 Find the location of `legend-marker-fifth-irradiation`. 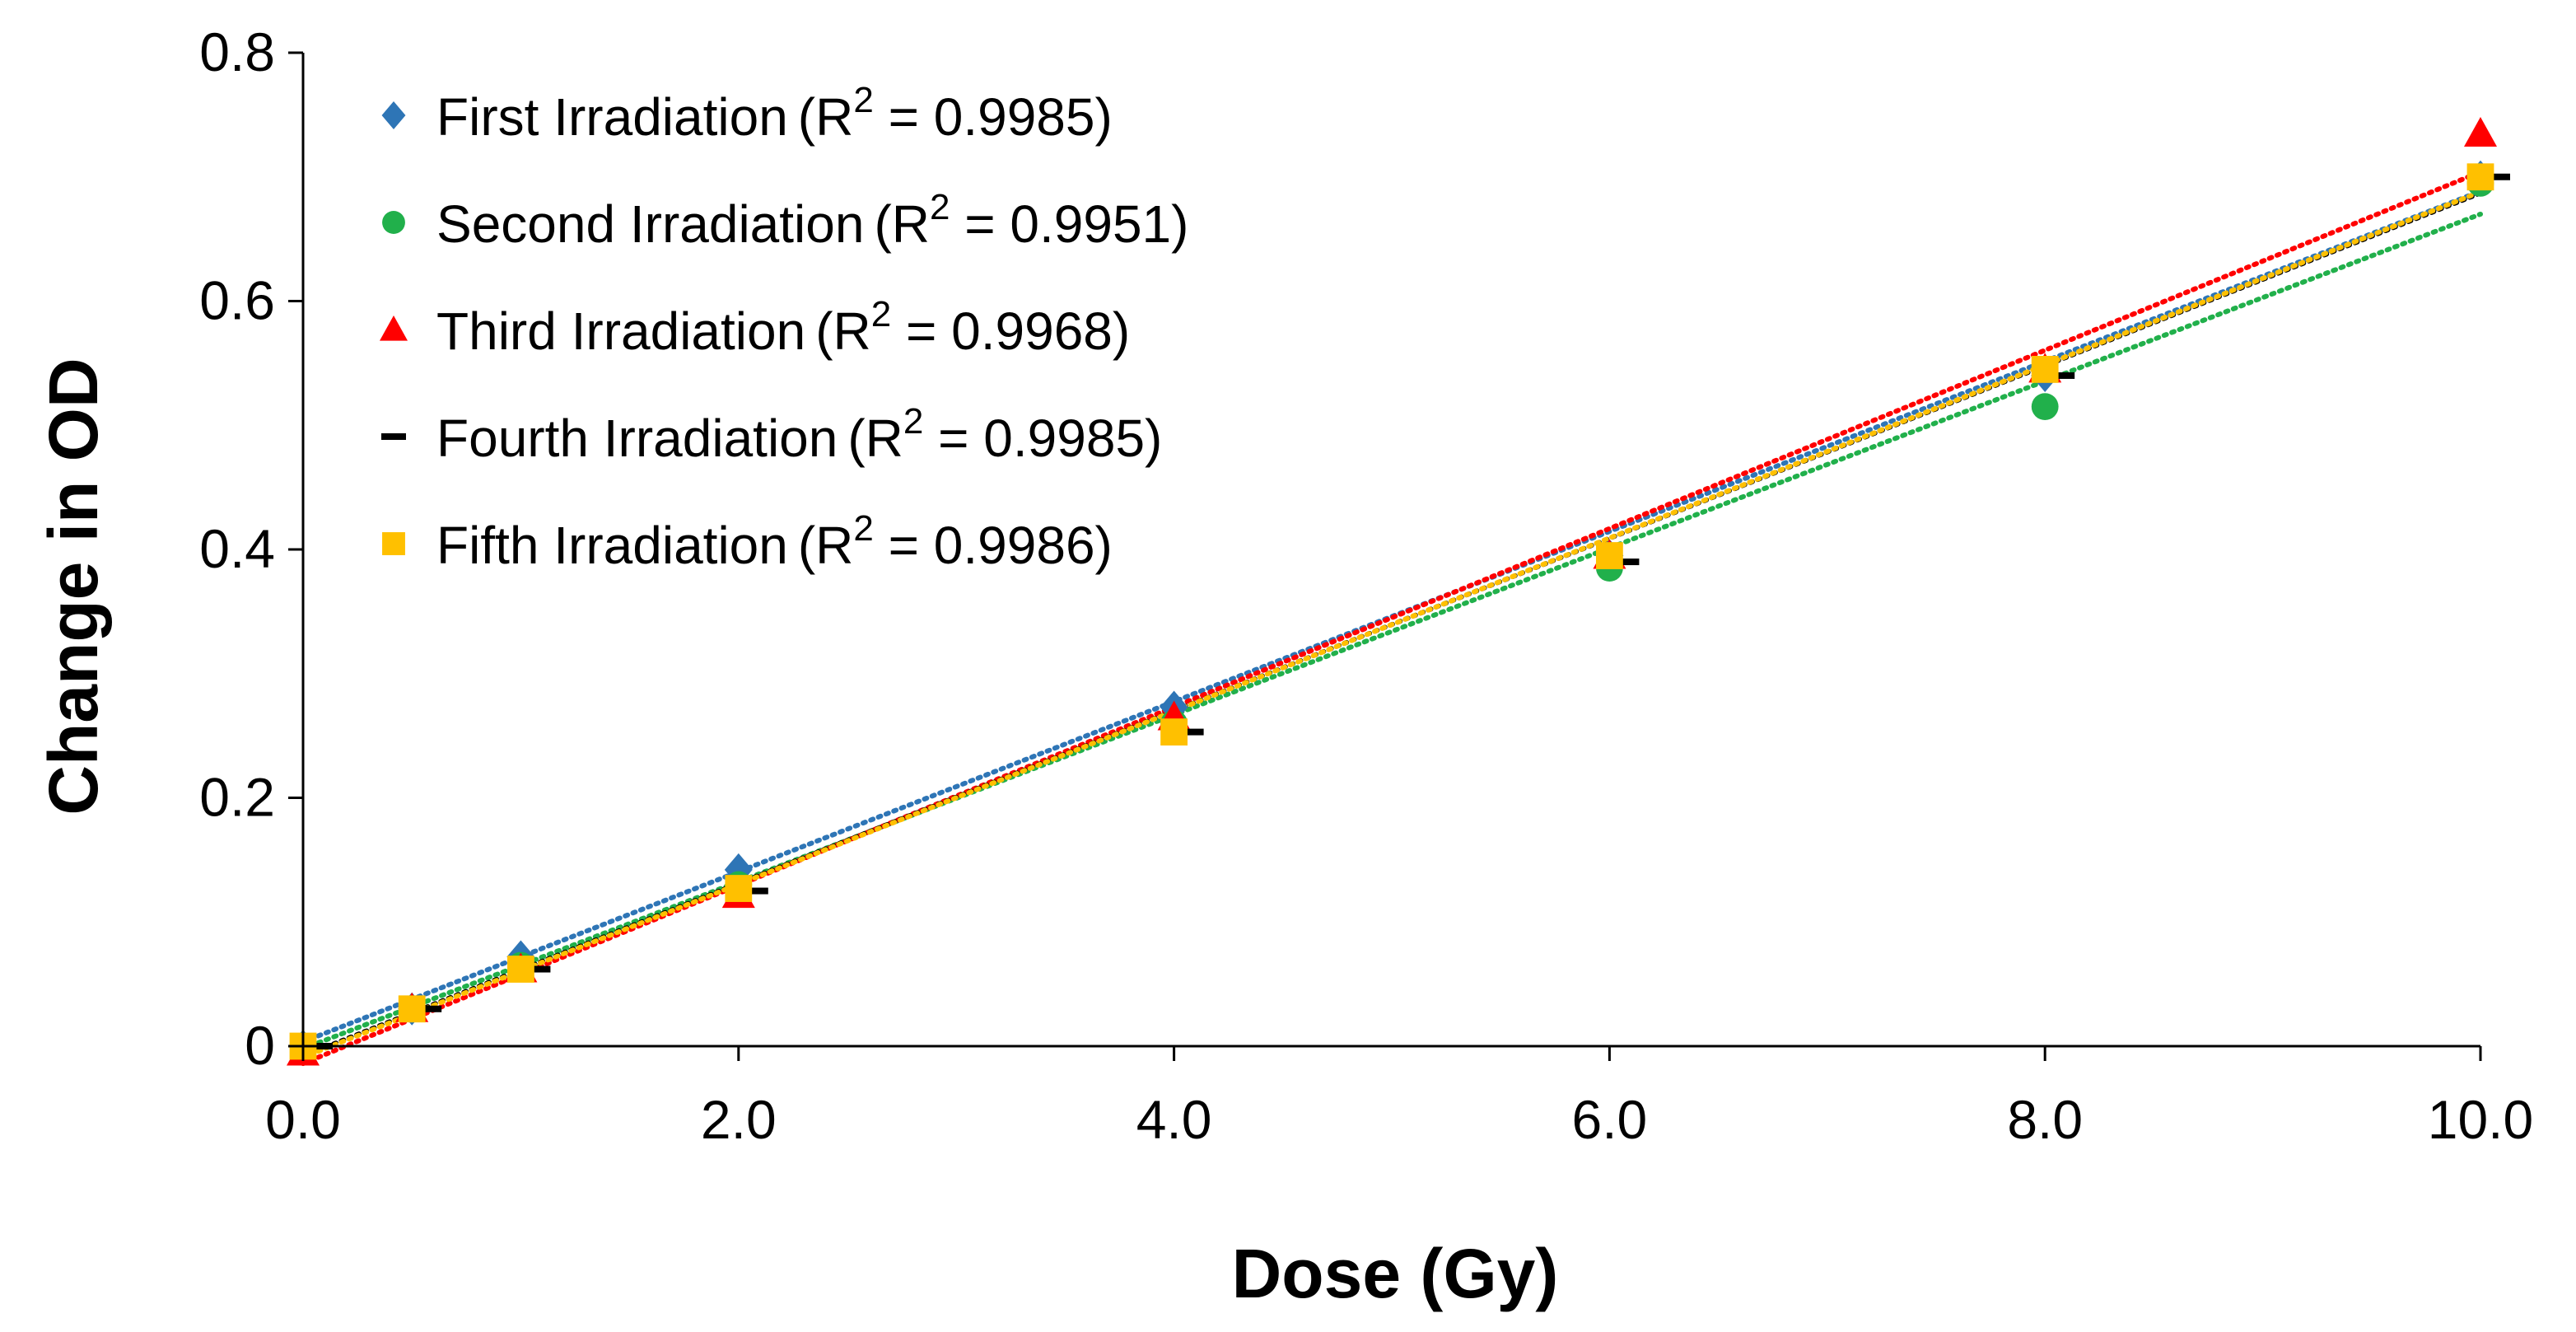

legend-marker-fifth-irradiation is located at coordinates (393, 543).